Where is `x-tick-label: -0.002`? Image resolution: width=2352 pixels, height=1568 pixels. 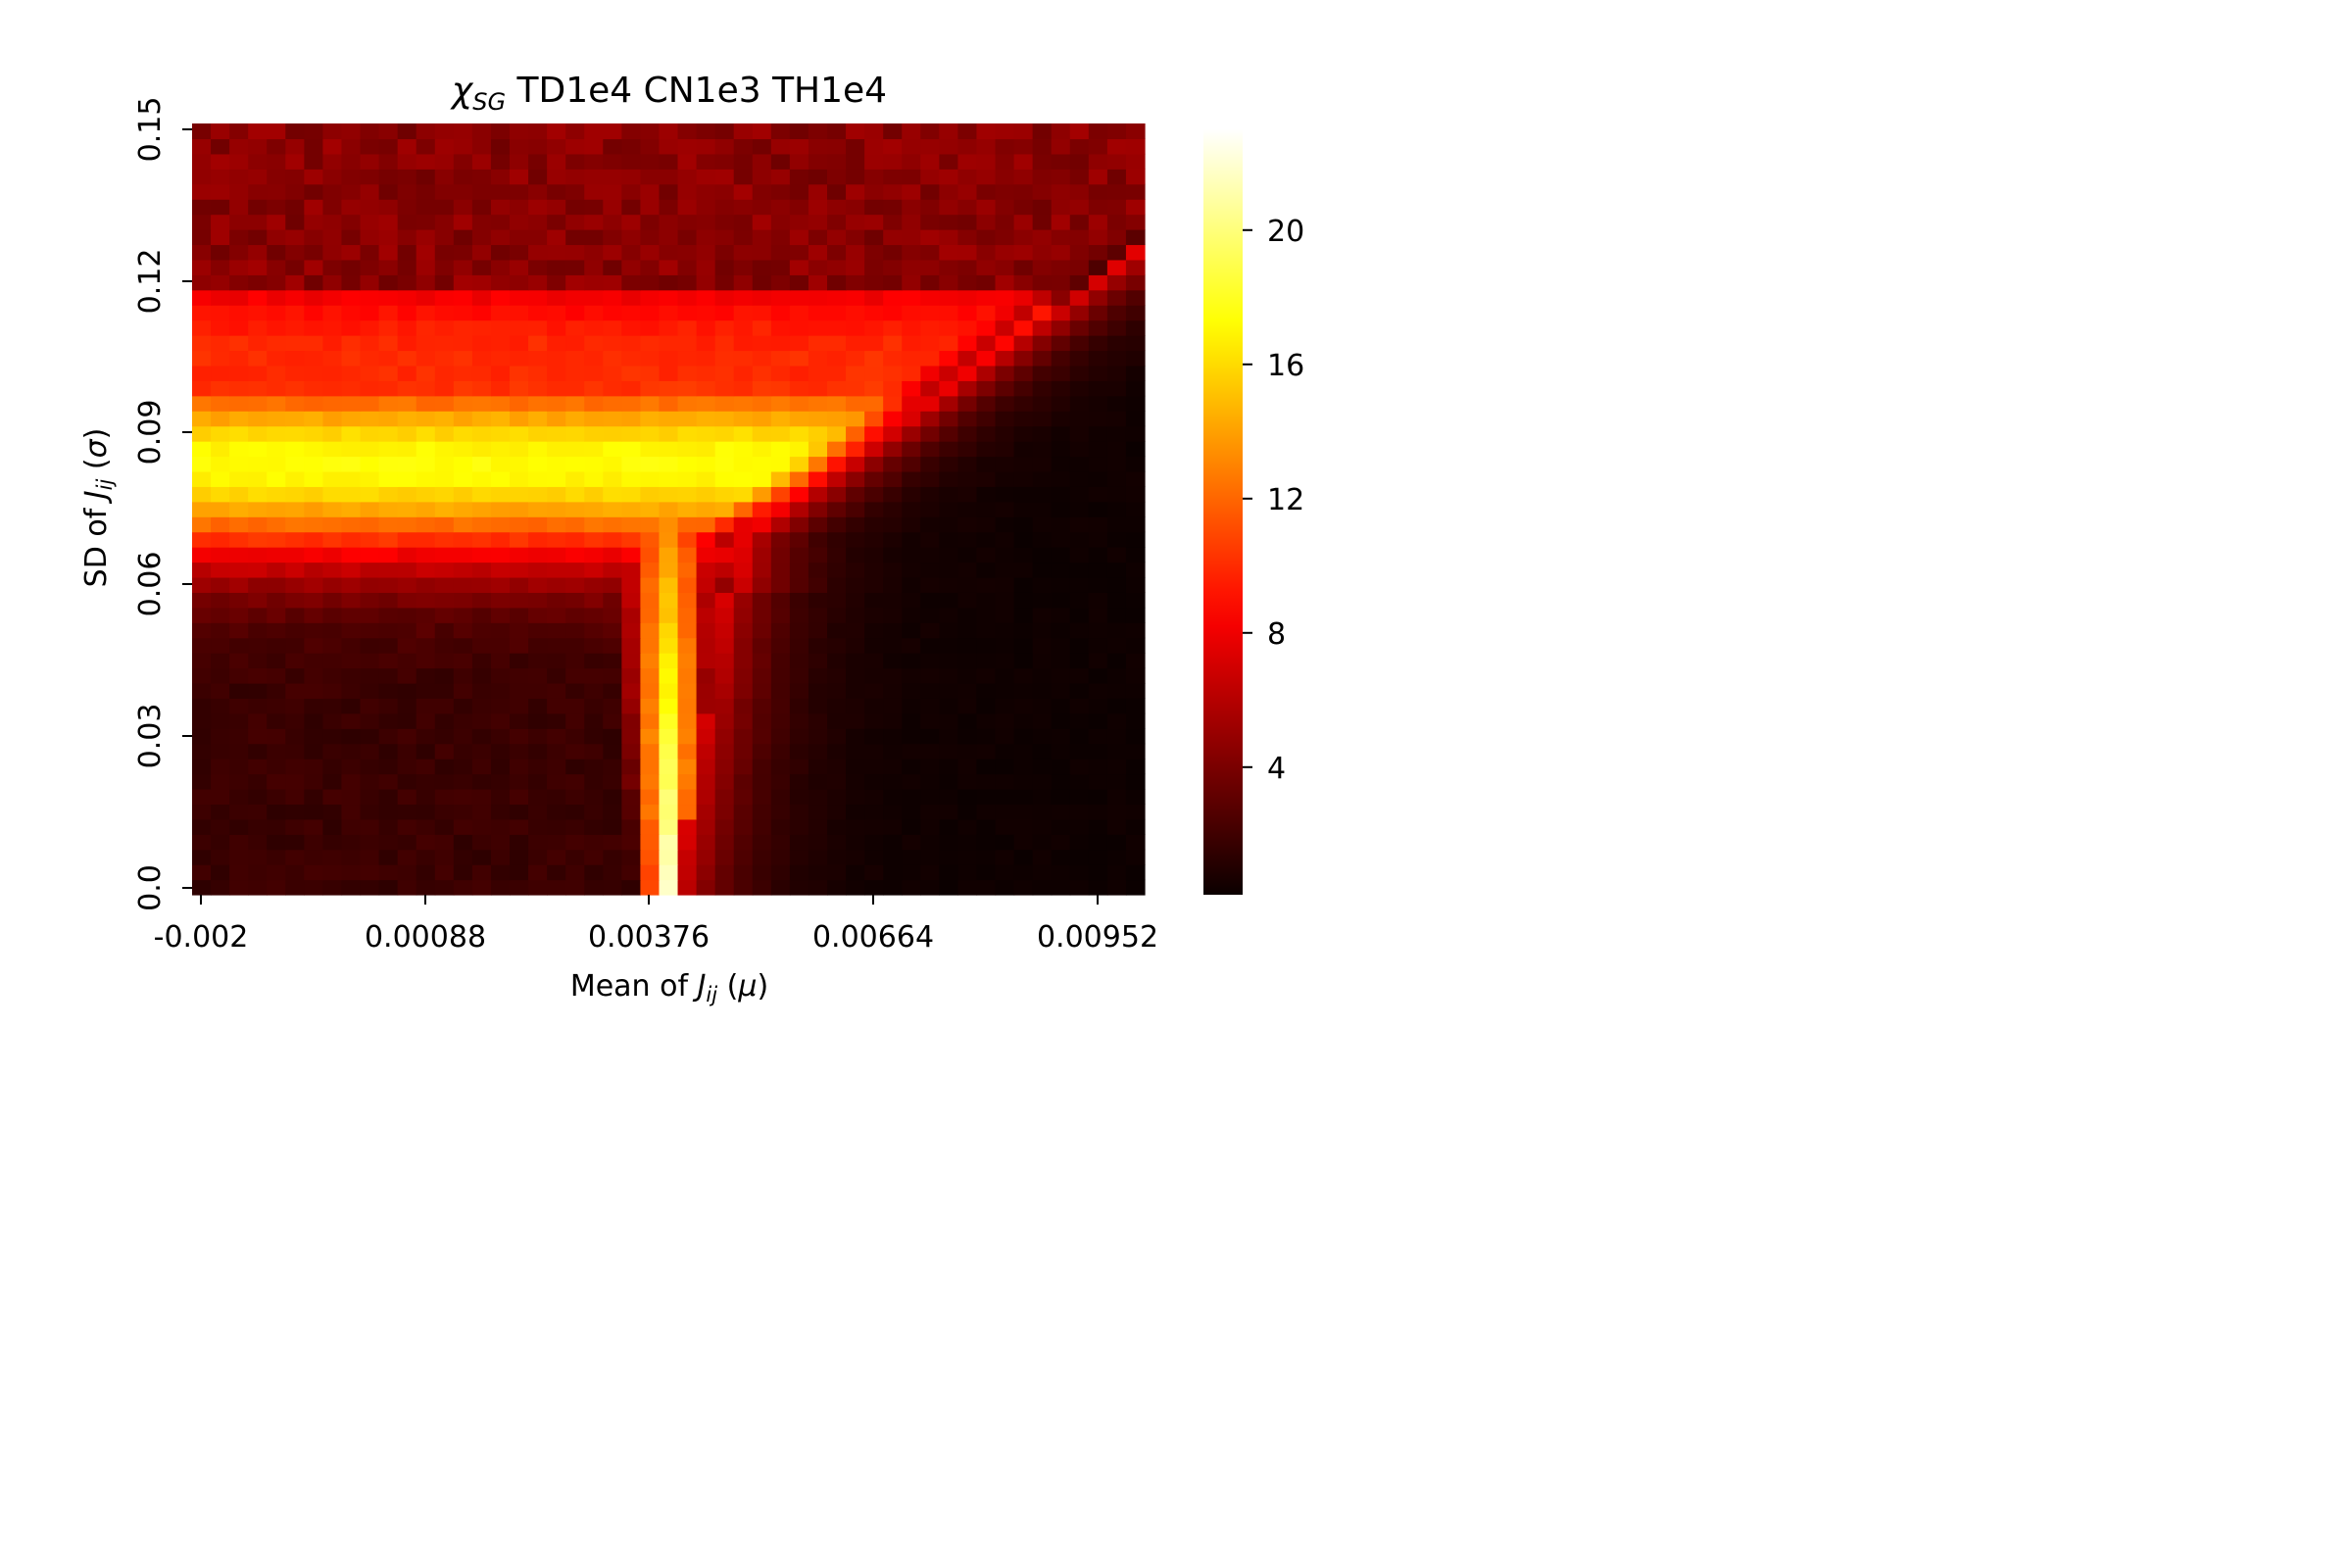 x-tick-label: -0.002 is located at coordinates (201, 937).